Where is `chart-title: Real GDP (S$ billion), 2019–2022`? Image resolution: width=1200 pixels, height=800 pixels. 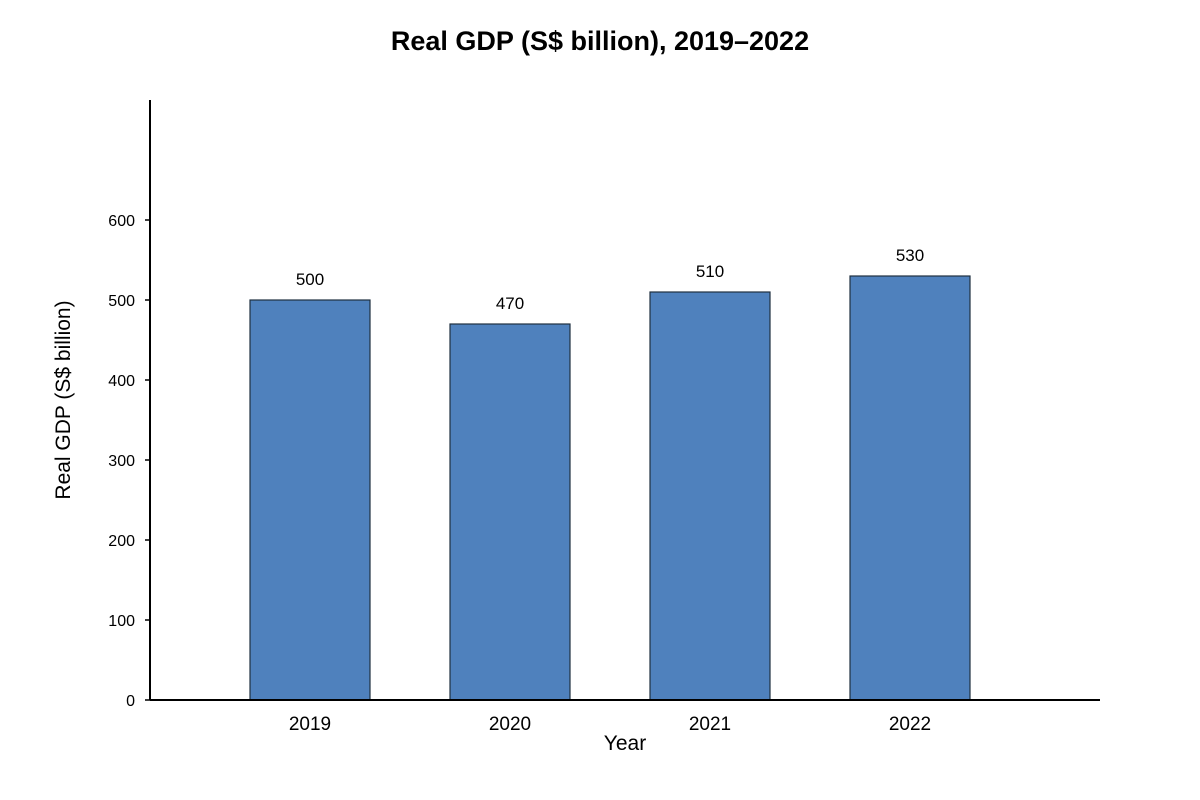 chart-title: Real GDP (S$ billion), 2019–2022 is located at coordinates (600, 41).